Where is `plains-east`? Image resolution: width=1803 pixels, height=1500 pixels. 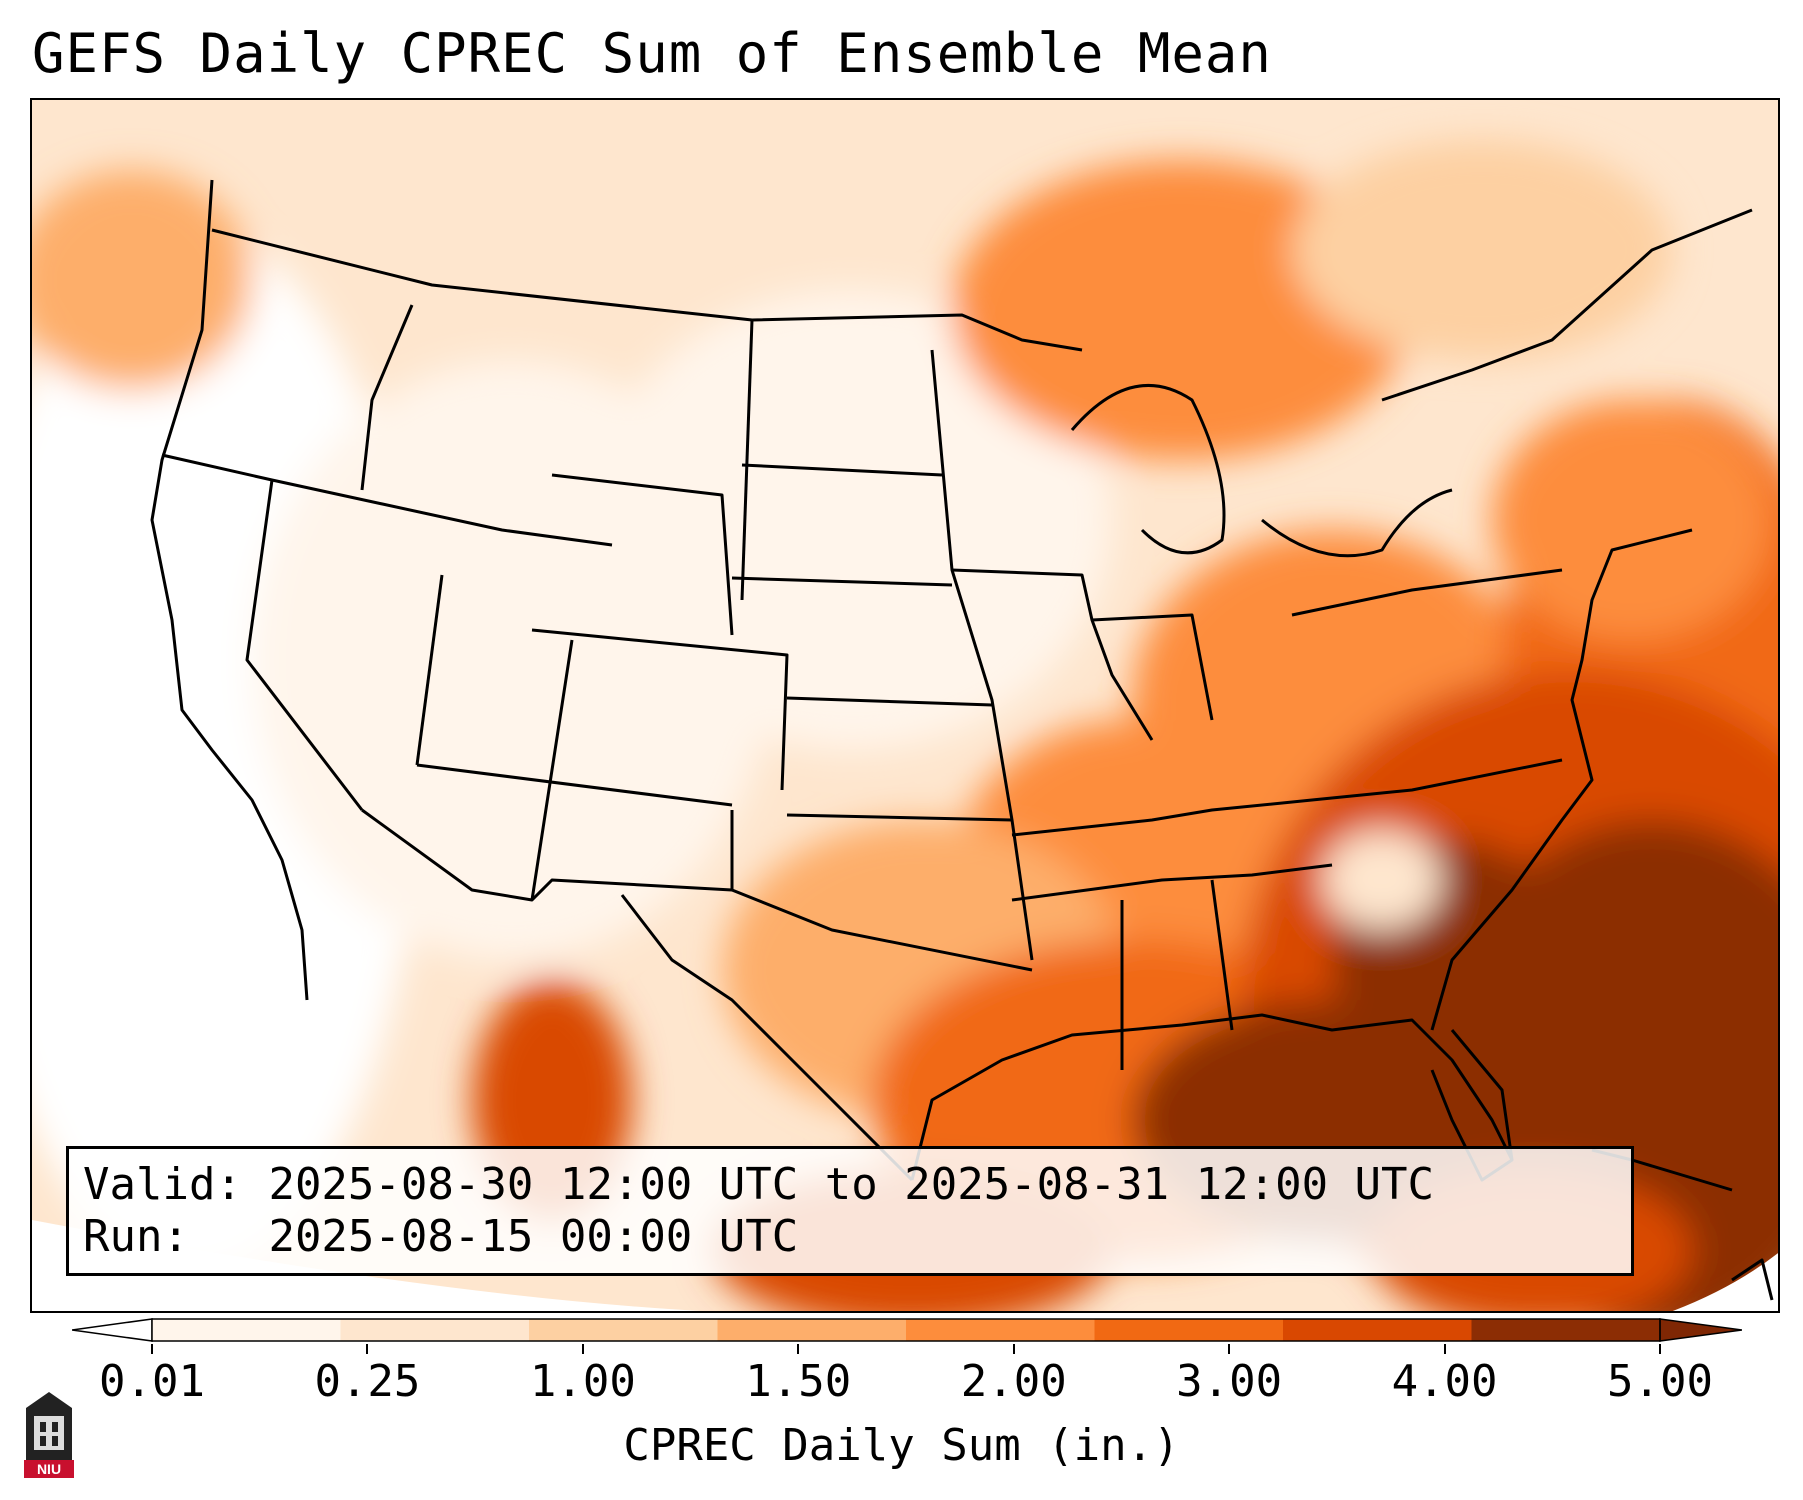
plains-east is located at coordinates (982, 655).